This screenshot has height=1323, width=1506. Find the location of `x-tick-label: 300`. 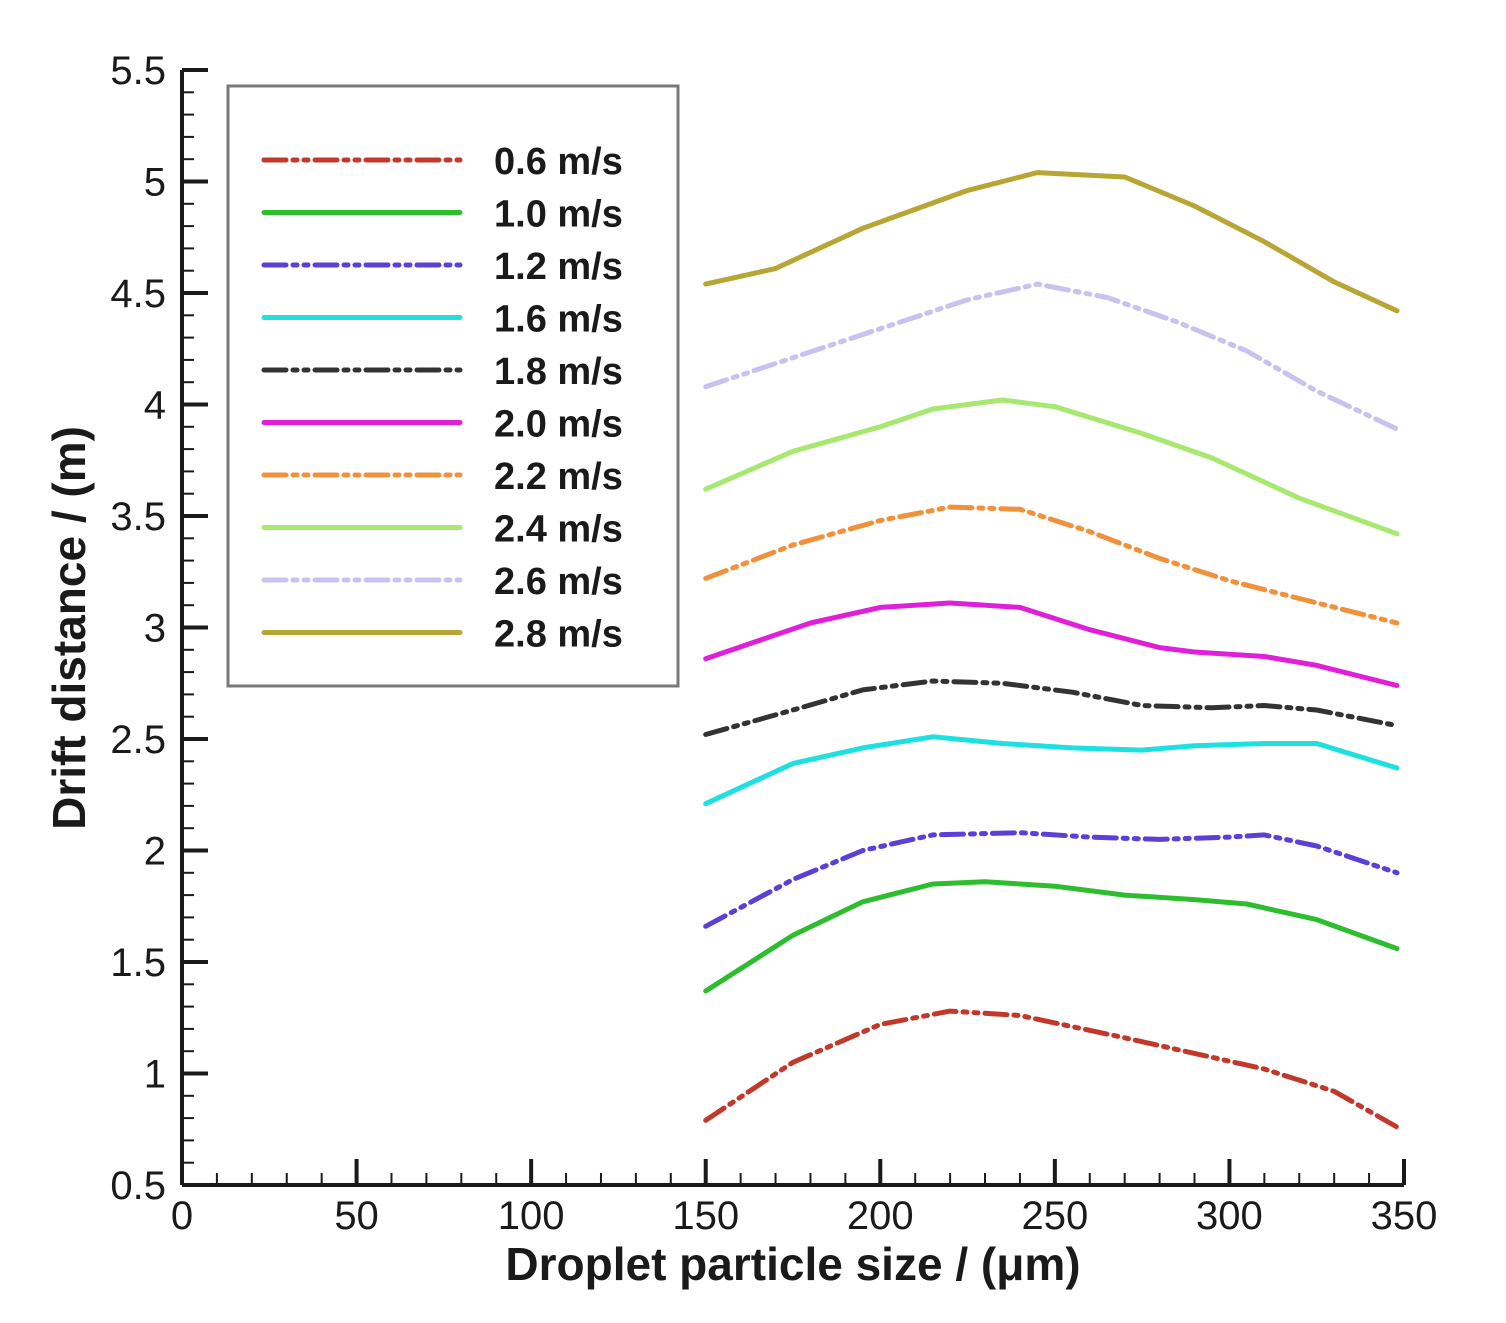

x-tick-label: 300 is located at coordinates (1229, 1216).